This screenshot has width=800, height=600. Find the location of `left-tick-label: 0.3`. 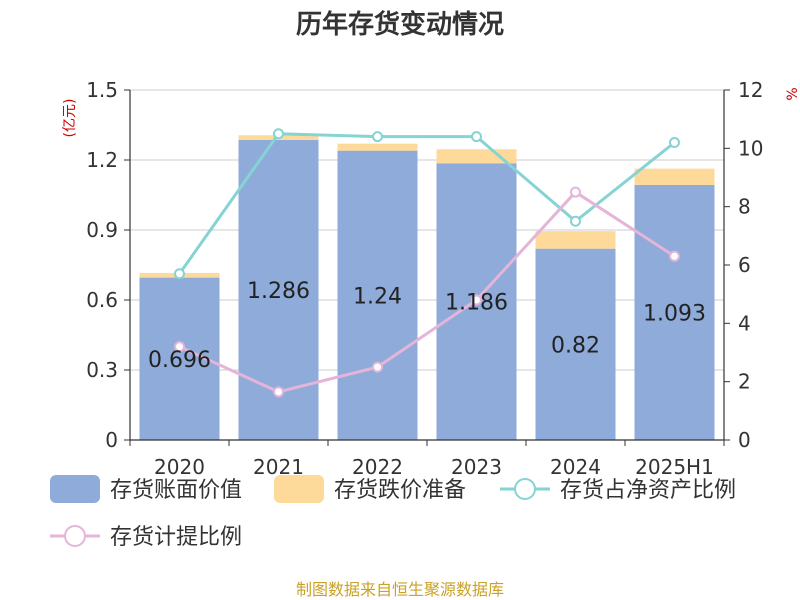

left-tick-label: 0.3 is located at coordinates (102, 370).